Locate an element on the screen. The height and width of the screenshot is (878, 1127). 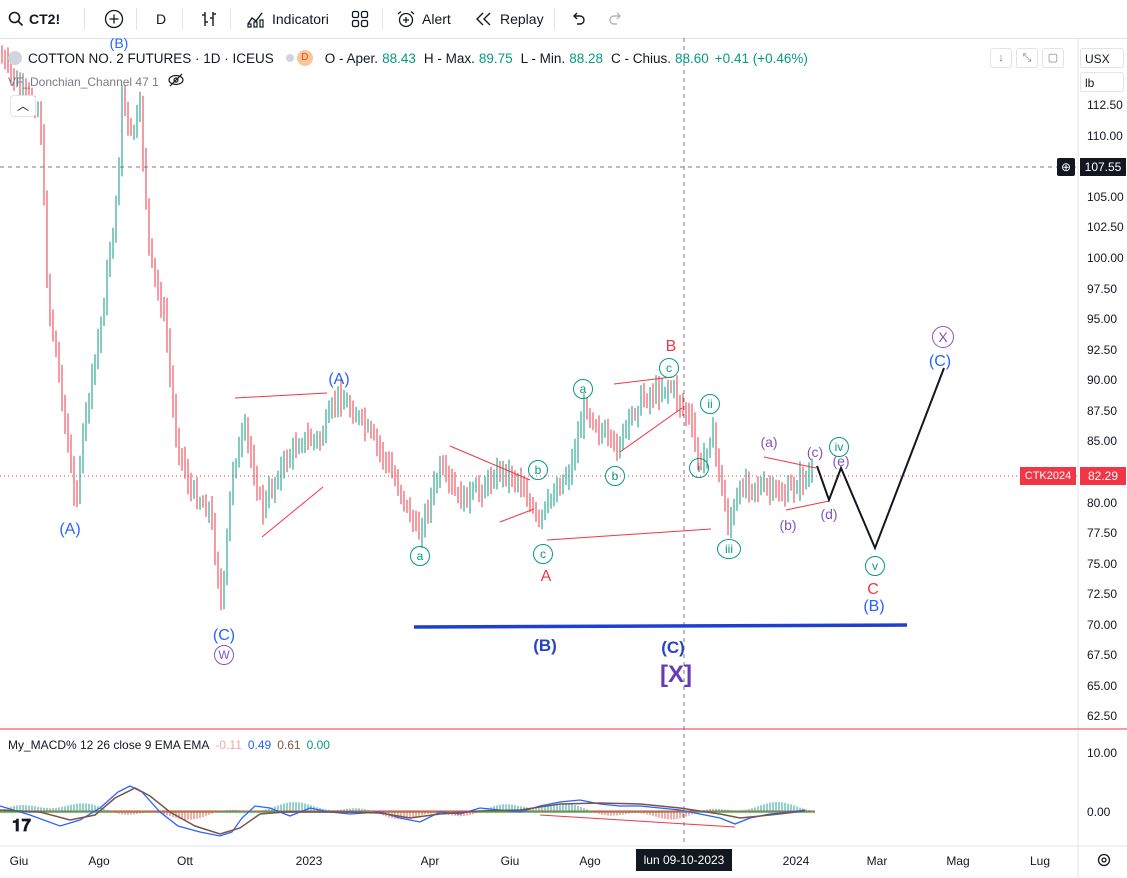
wave-label-C-red: C is located at coordinates (873, 589).